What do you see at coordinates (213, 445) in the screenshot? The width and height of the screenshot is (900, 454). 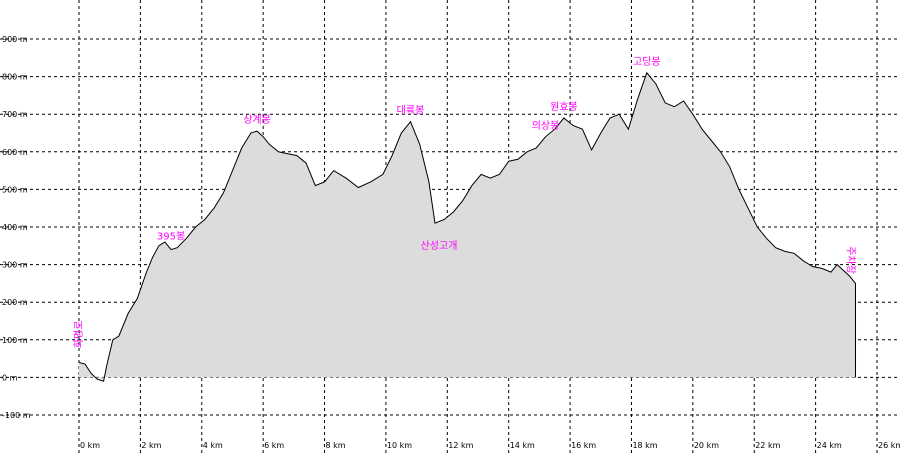 I see `x-tick-label: 4 km` at bounding box center [213, 445].